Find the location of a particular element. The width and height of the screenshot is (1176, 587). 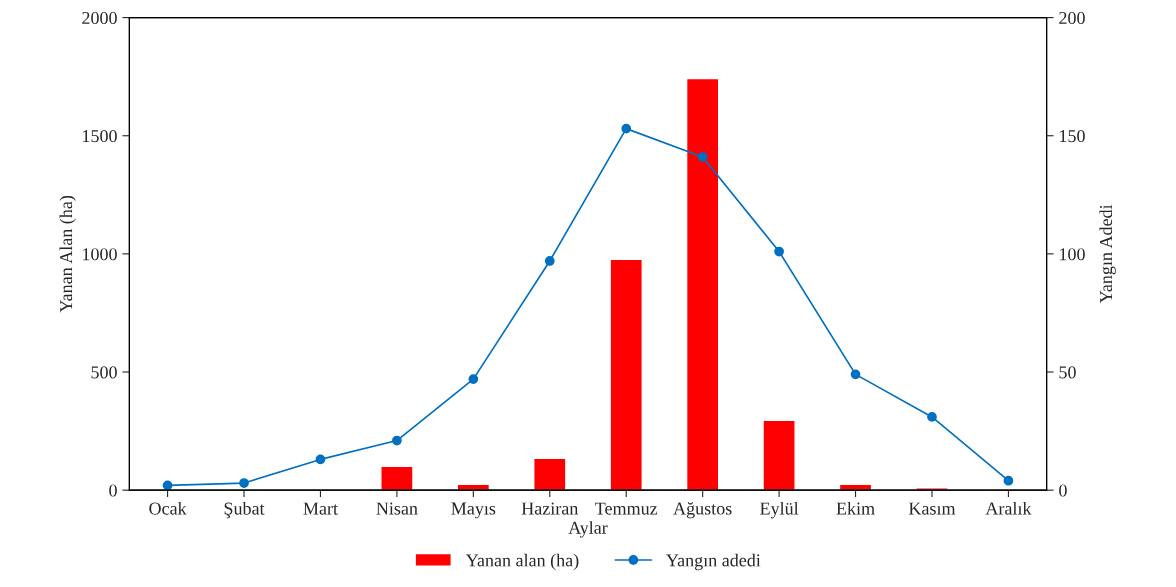

y2-tick-label: 50 is located at coordinates (1067, 372).